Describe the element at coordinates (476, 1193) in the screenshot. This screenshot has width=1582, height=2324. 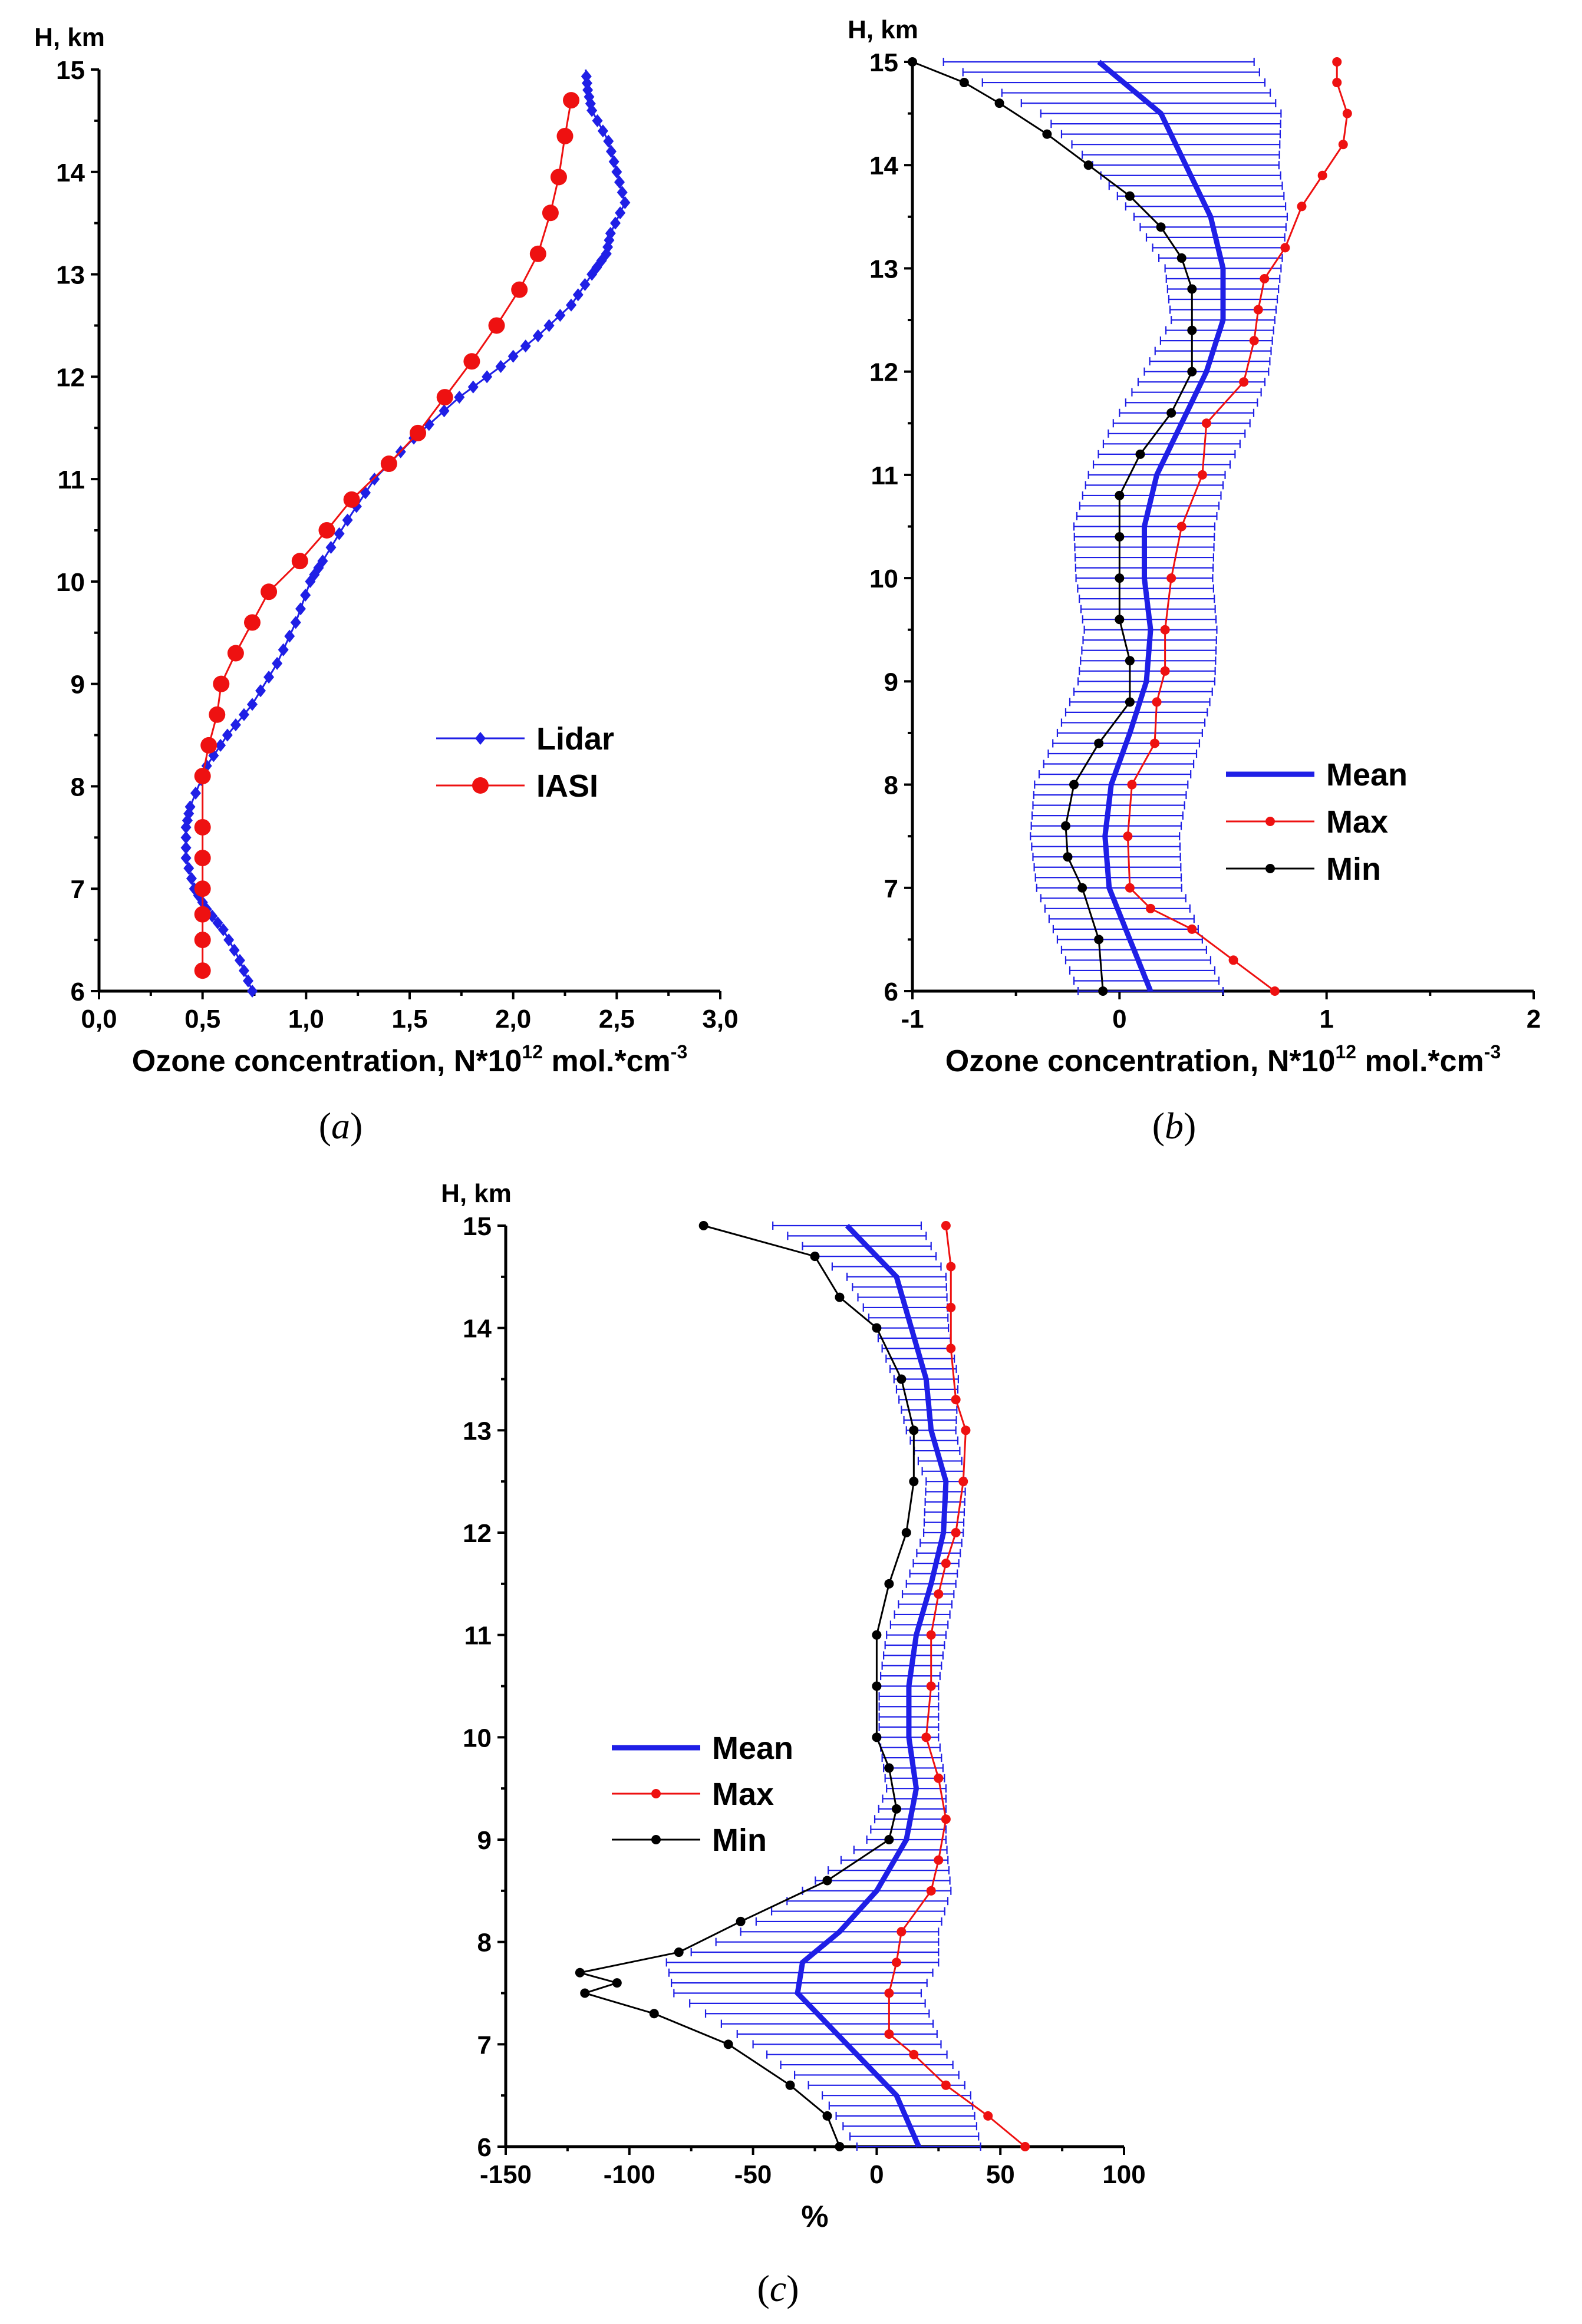
I see `y-axis-label: H, km` at that location.